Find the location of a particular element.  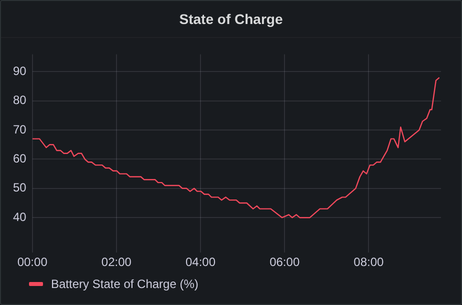

y-tick-label: 50 is located at coordinates (19, 187).